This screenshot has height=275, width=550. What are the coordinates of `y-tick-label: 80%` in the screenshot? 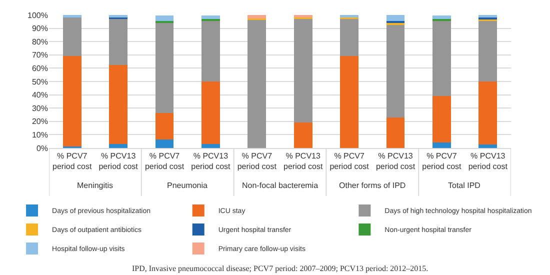 It's located at (40, 41).